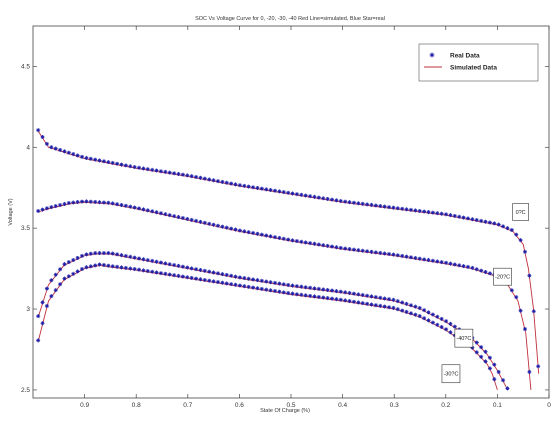  I want to click on x-tick-label: 0.2, so click(445, 405).